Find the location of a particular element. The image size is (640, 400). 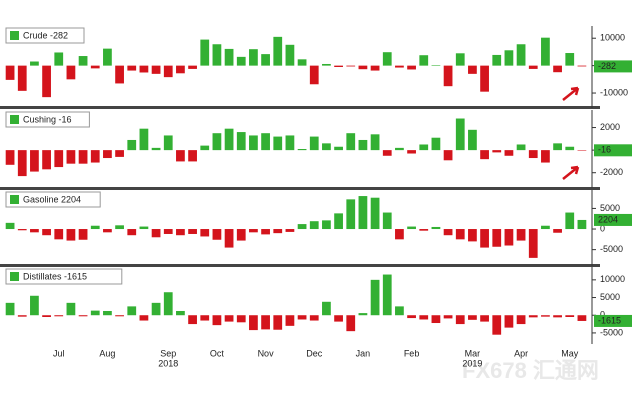

x-tick-label: Aug is located at coordinates (107, 353).